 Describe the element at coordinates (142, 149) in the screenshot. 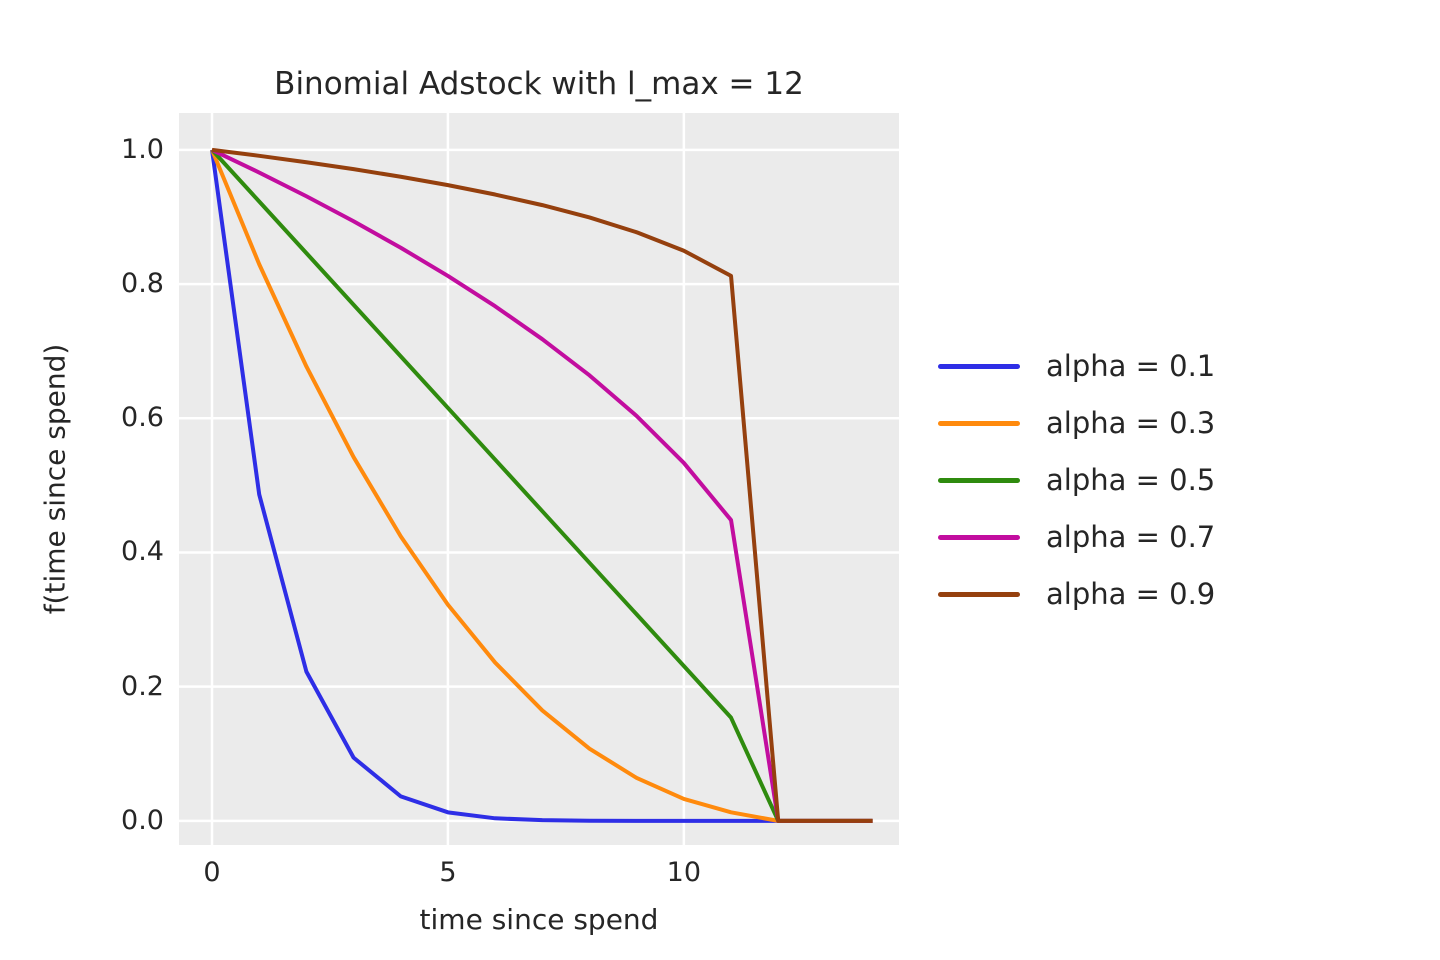

I see `y-tick-label-1.0: 1.0` at that location.